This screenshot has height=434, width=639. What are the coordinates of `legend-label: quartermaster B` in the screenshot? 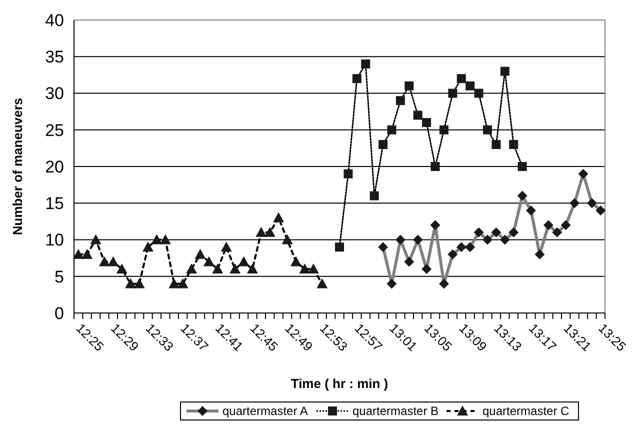 It's located at (395, 411).